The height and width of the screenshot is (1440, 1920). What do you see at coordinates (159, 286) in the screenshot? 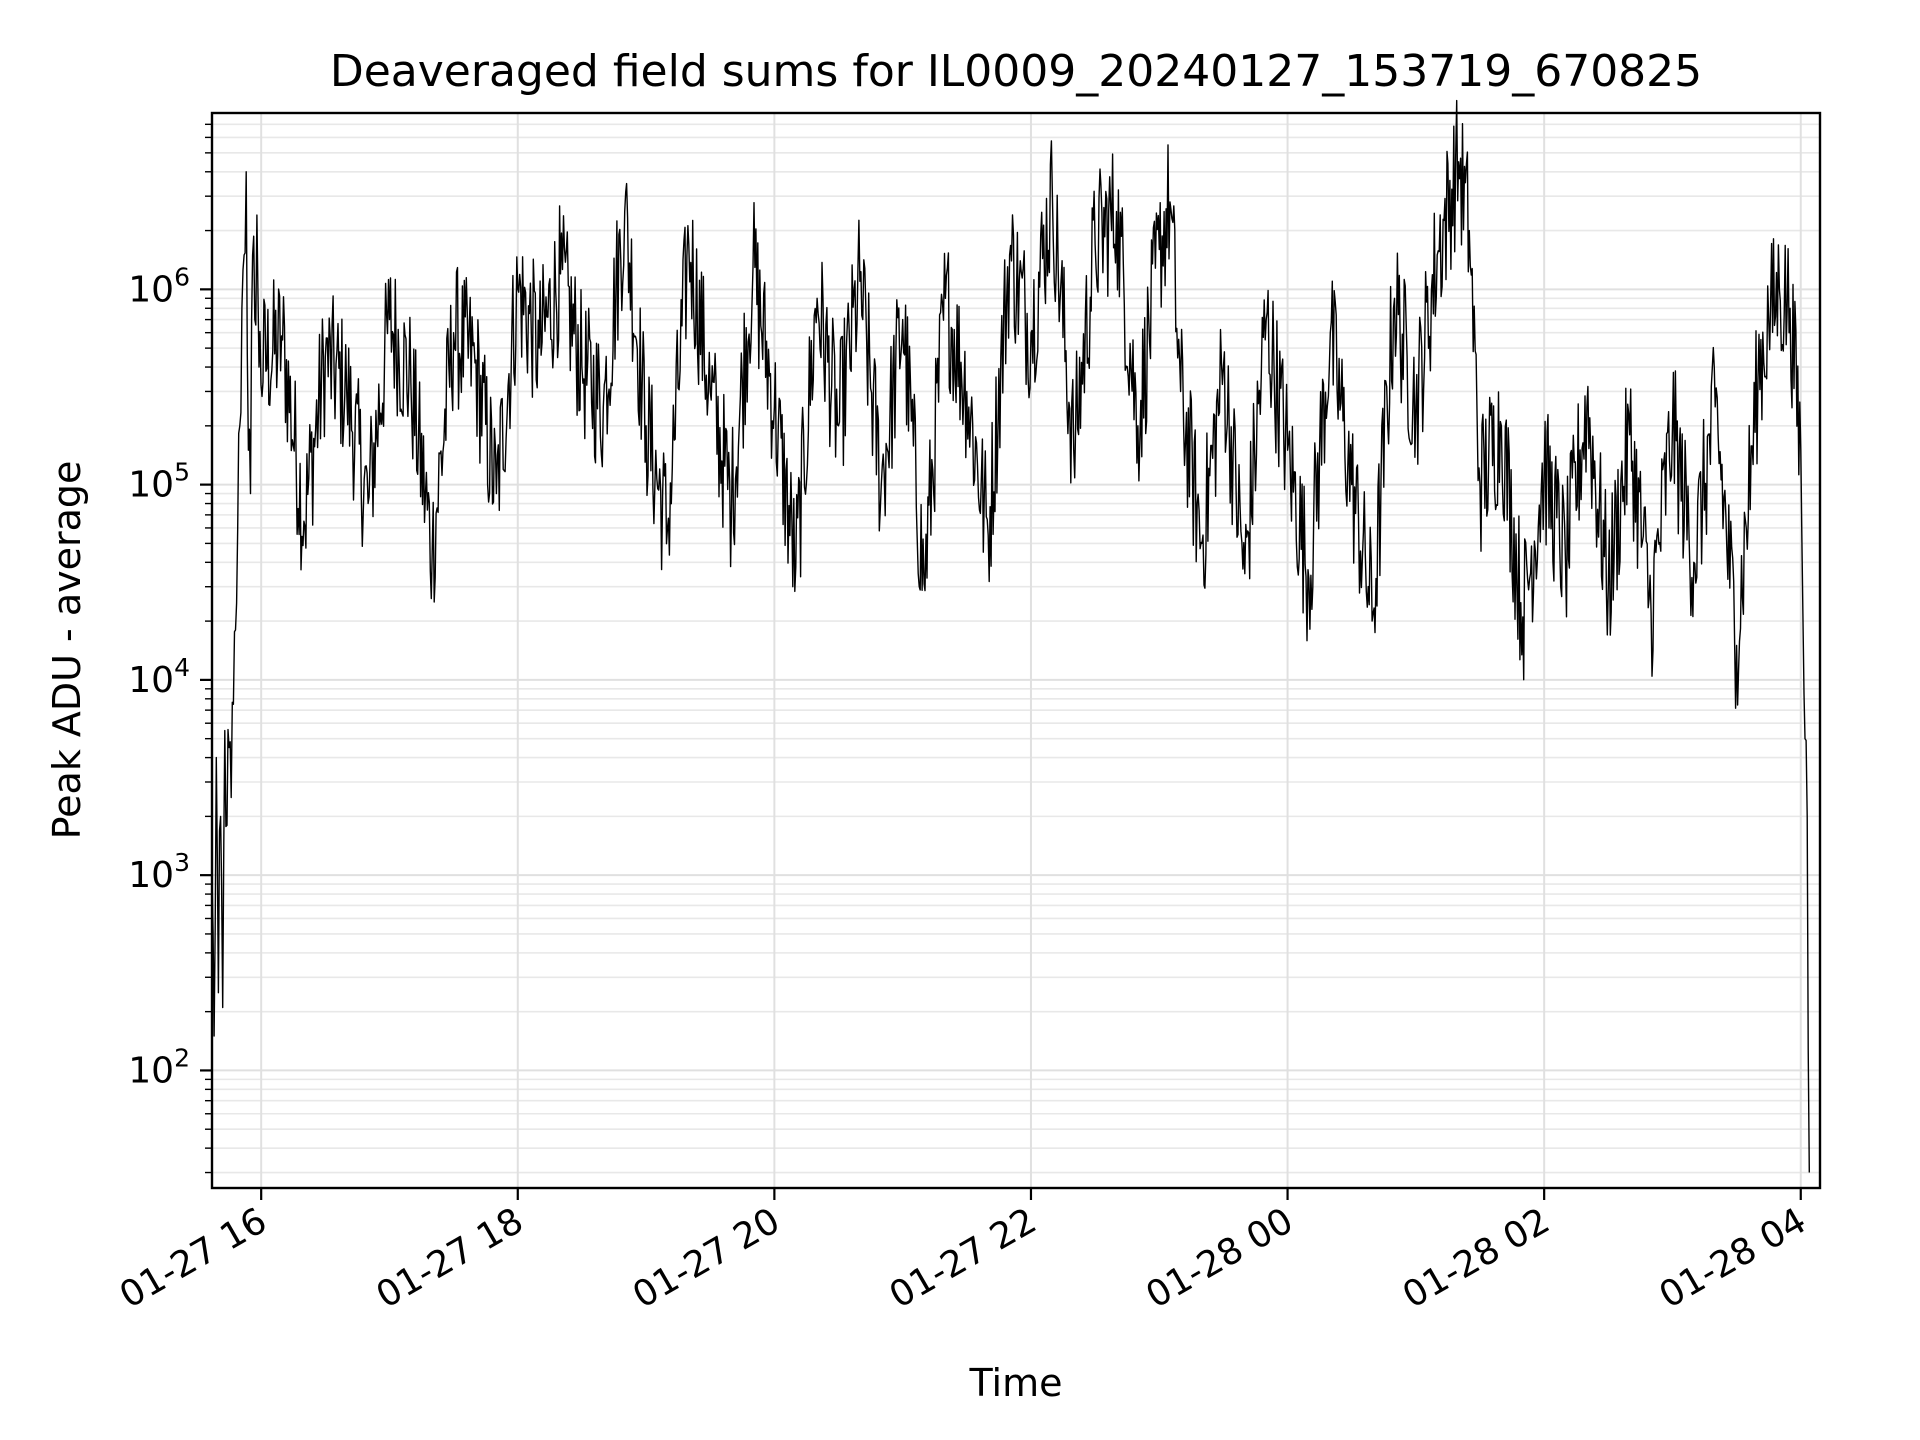
I see `y-tick-label: 10⁶` at bounding box center [159, 286].